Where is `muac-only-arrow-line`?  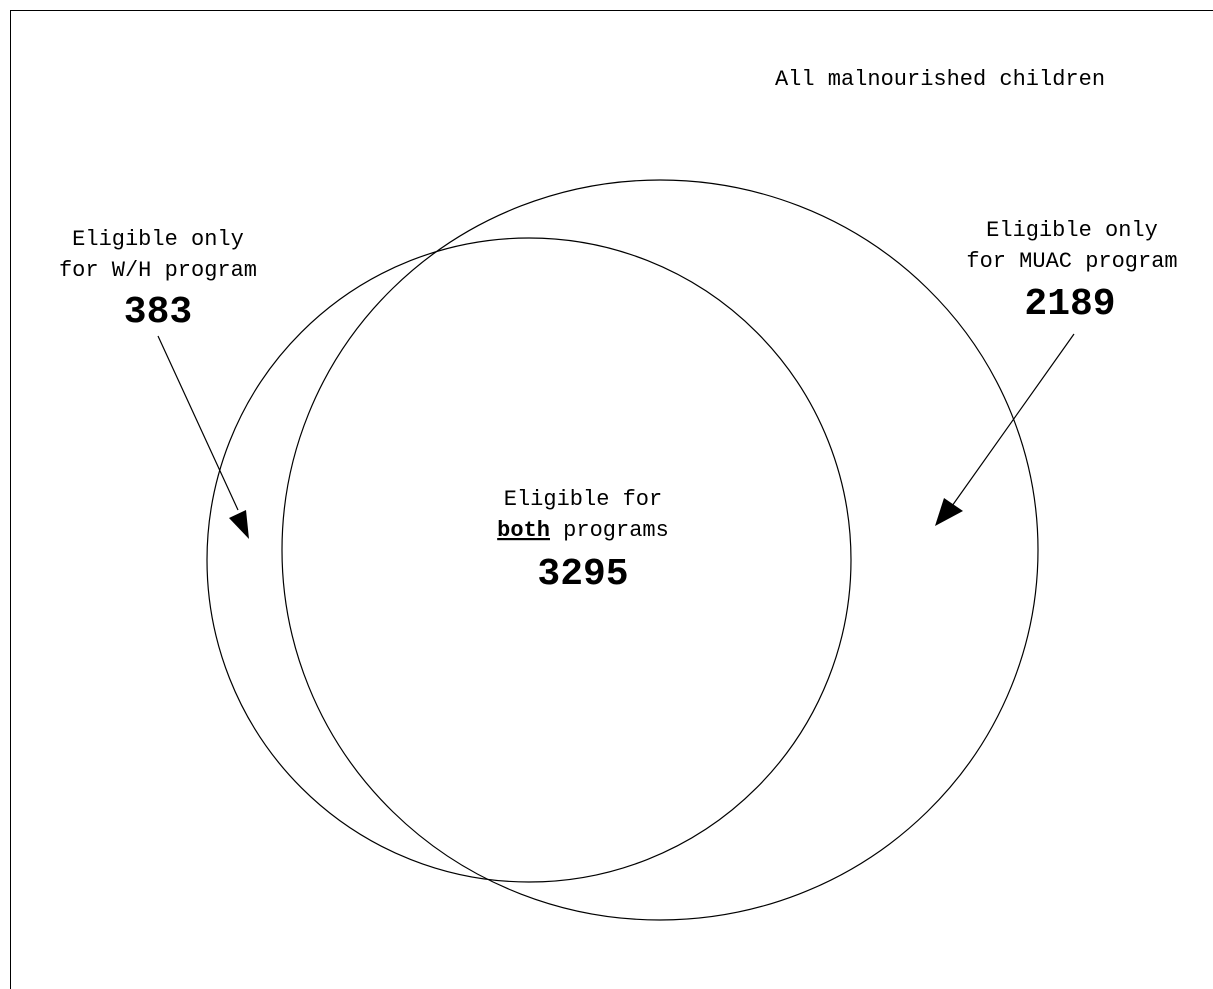
muac-only-arrow-line is located at coordinates (1013, 420).